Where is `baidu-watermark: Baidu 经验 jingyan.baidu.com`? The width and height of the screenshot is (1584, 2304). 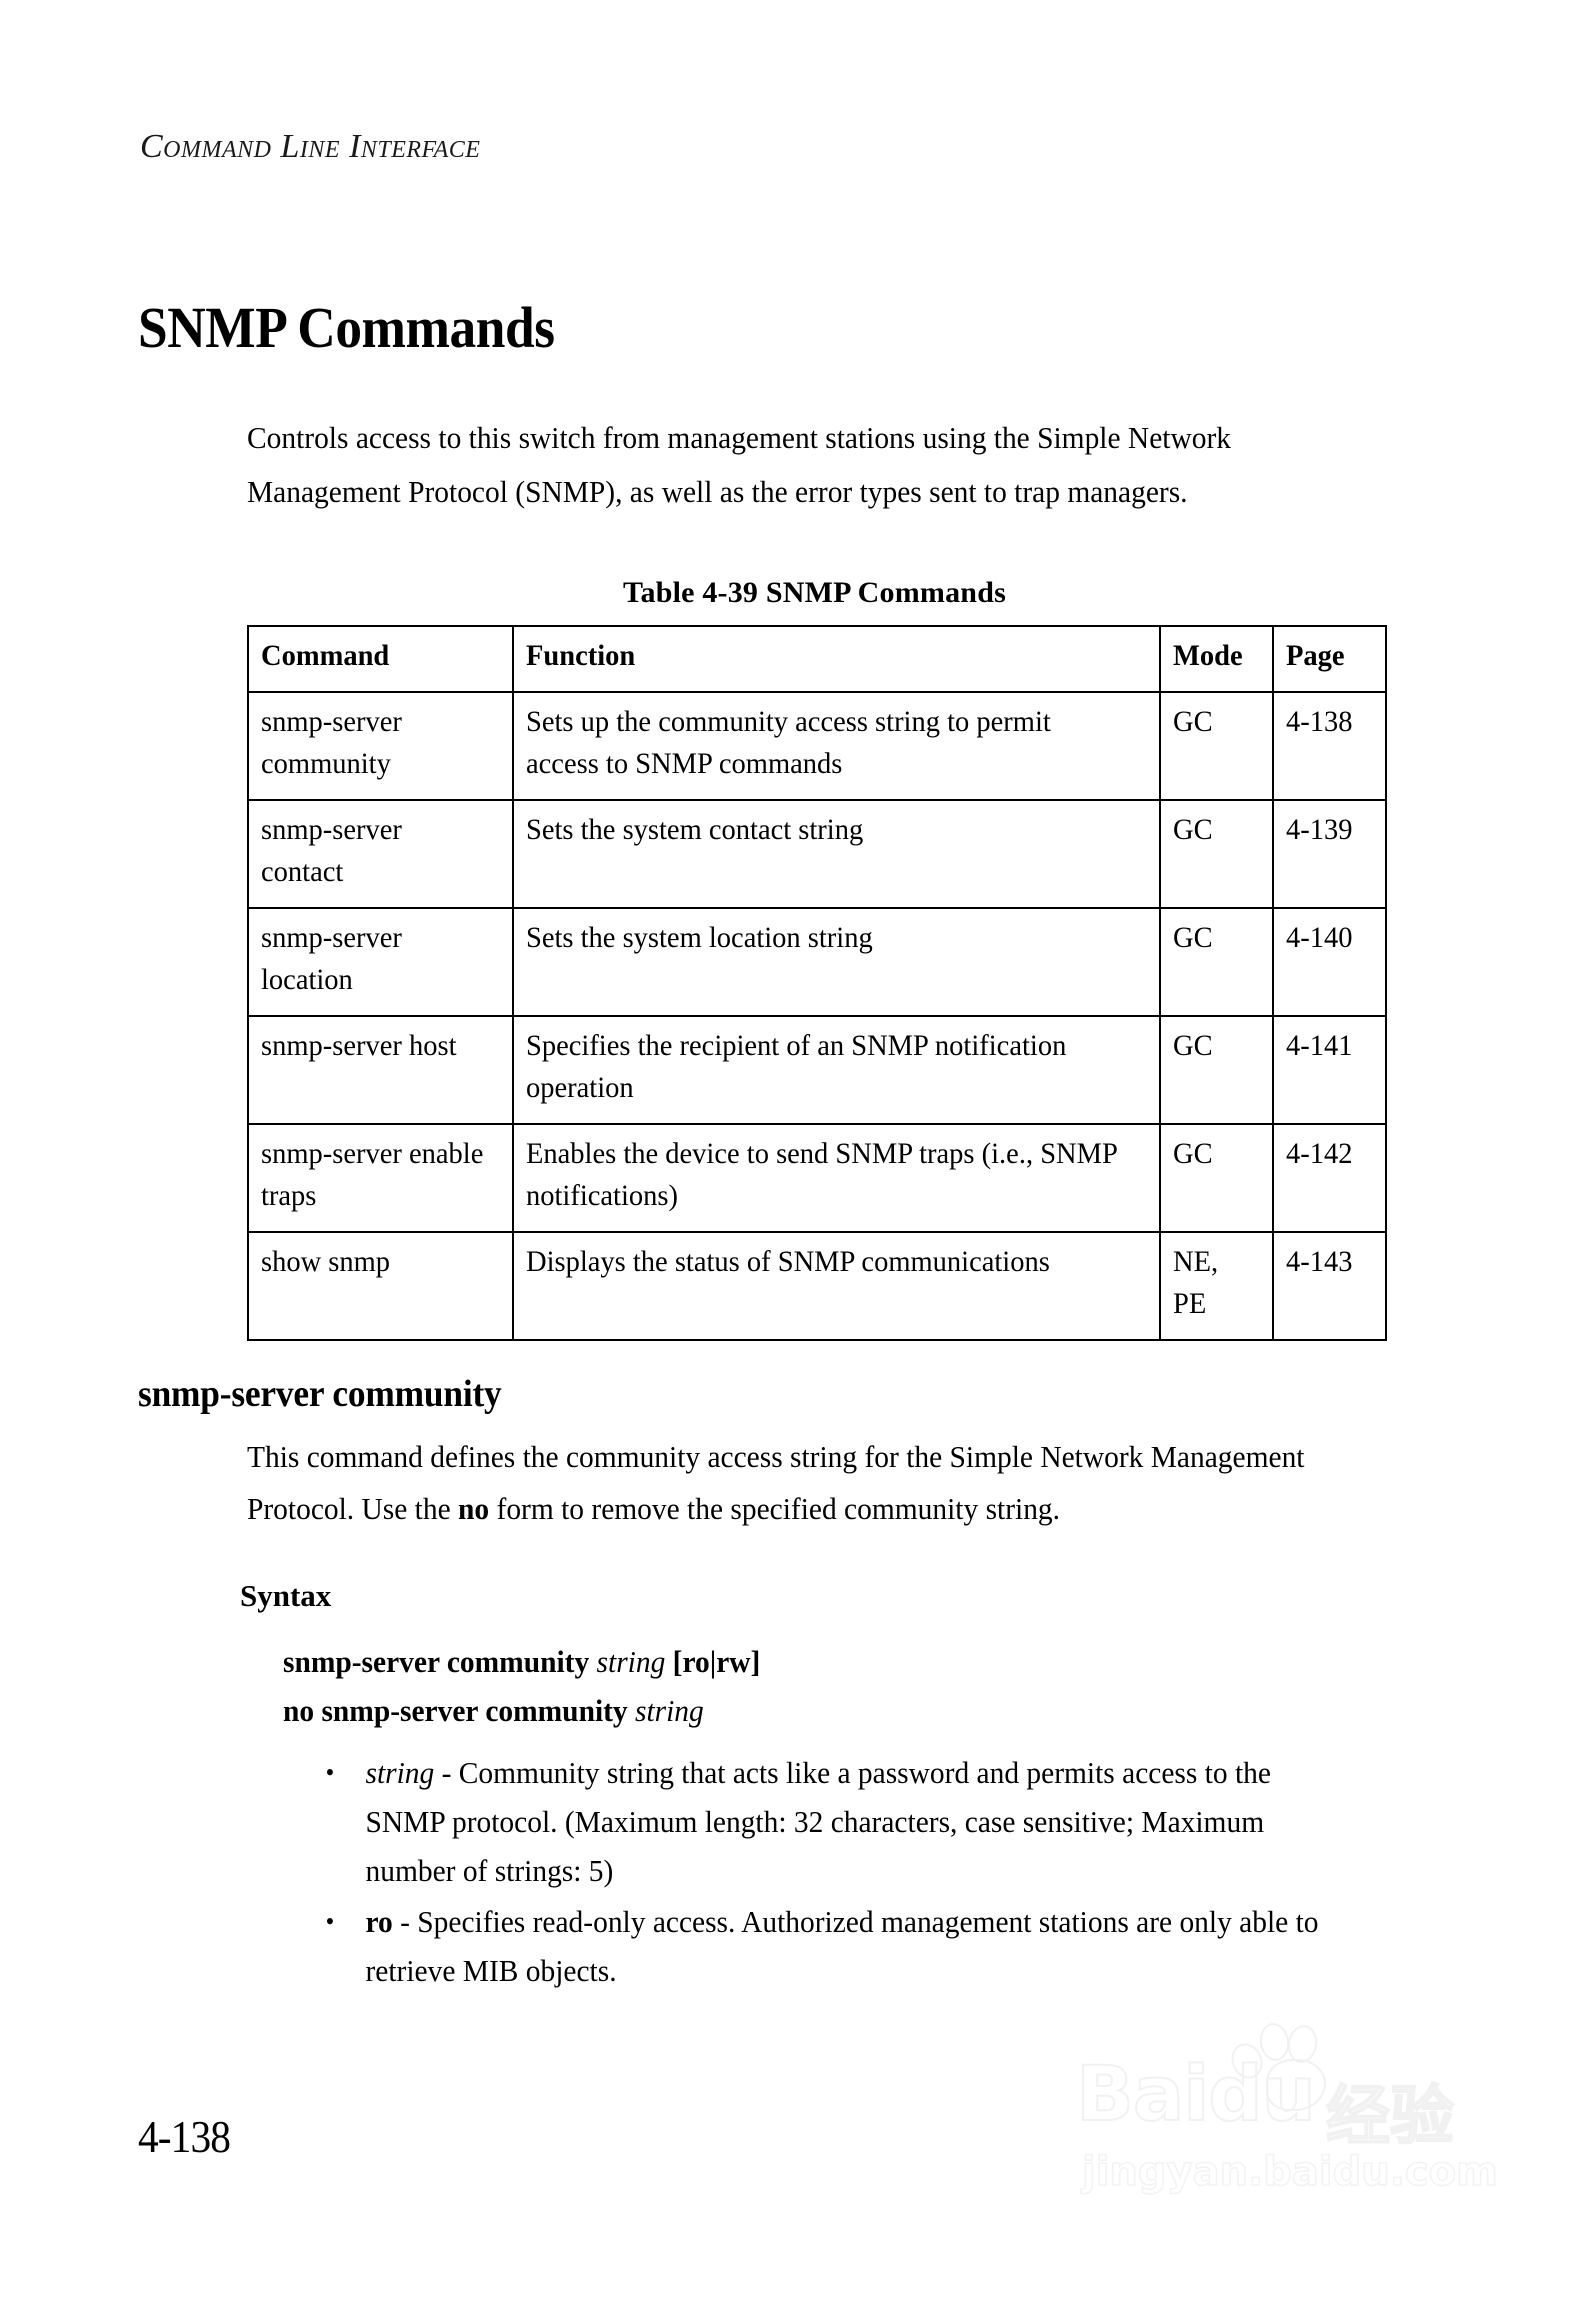 baidu-watermark: Baidu 经验 jingyan.baidu.com is located at coordinates (1290, 2123).